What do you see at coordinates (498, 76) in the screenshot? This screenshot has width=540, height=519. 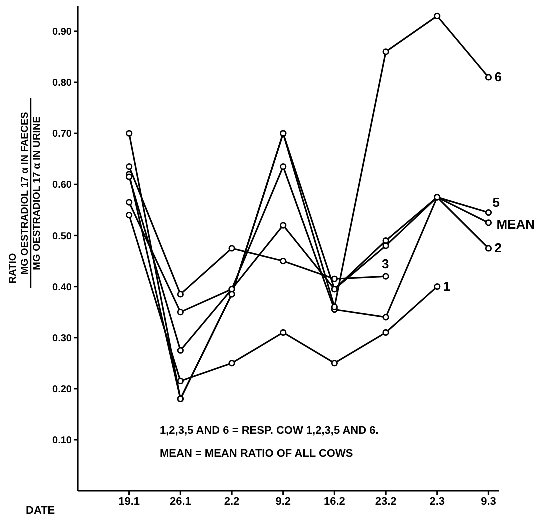 I see `series-label: 6` at bounding box center [498, 76].